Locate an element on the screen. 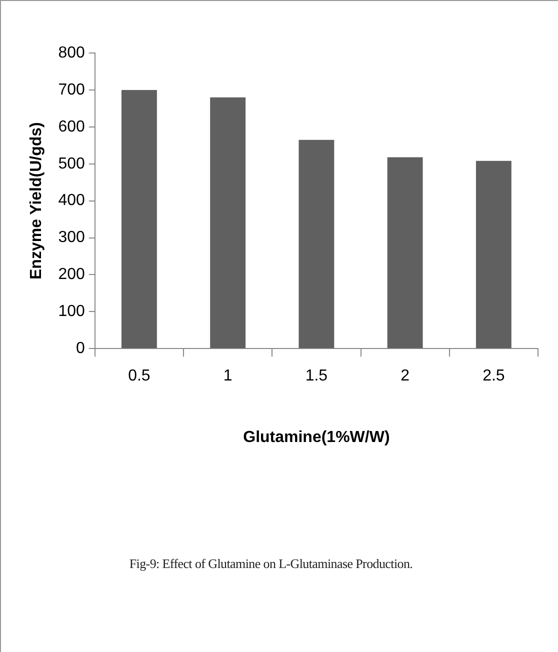 The height and width of the screenshot is (652, 558). x-axis-title: Glutamine(1%W/W) is located at coordinates (316, 437).